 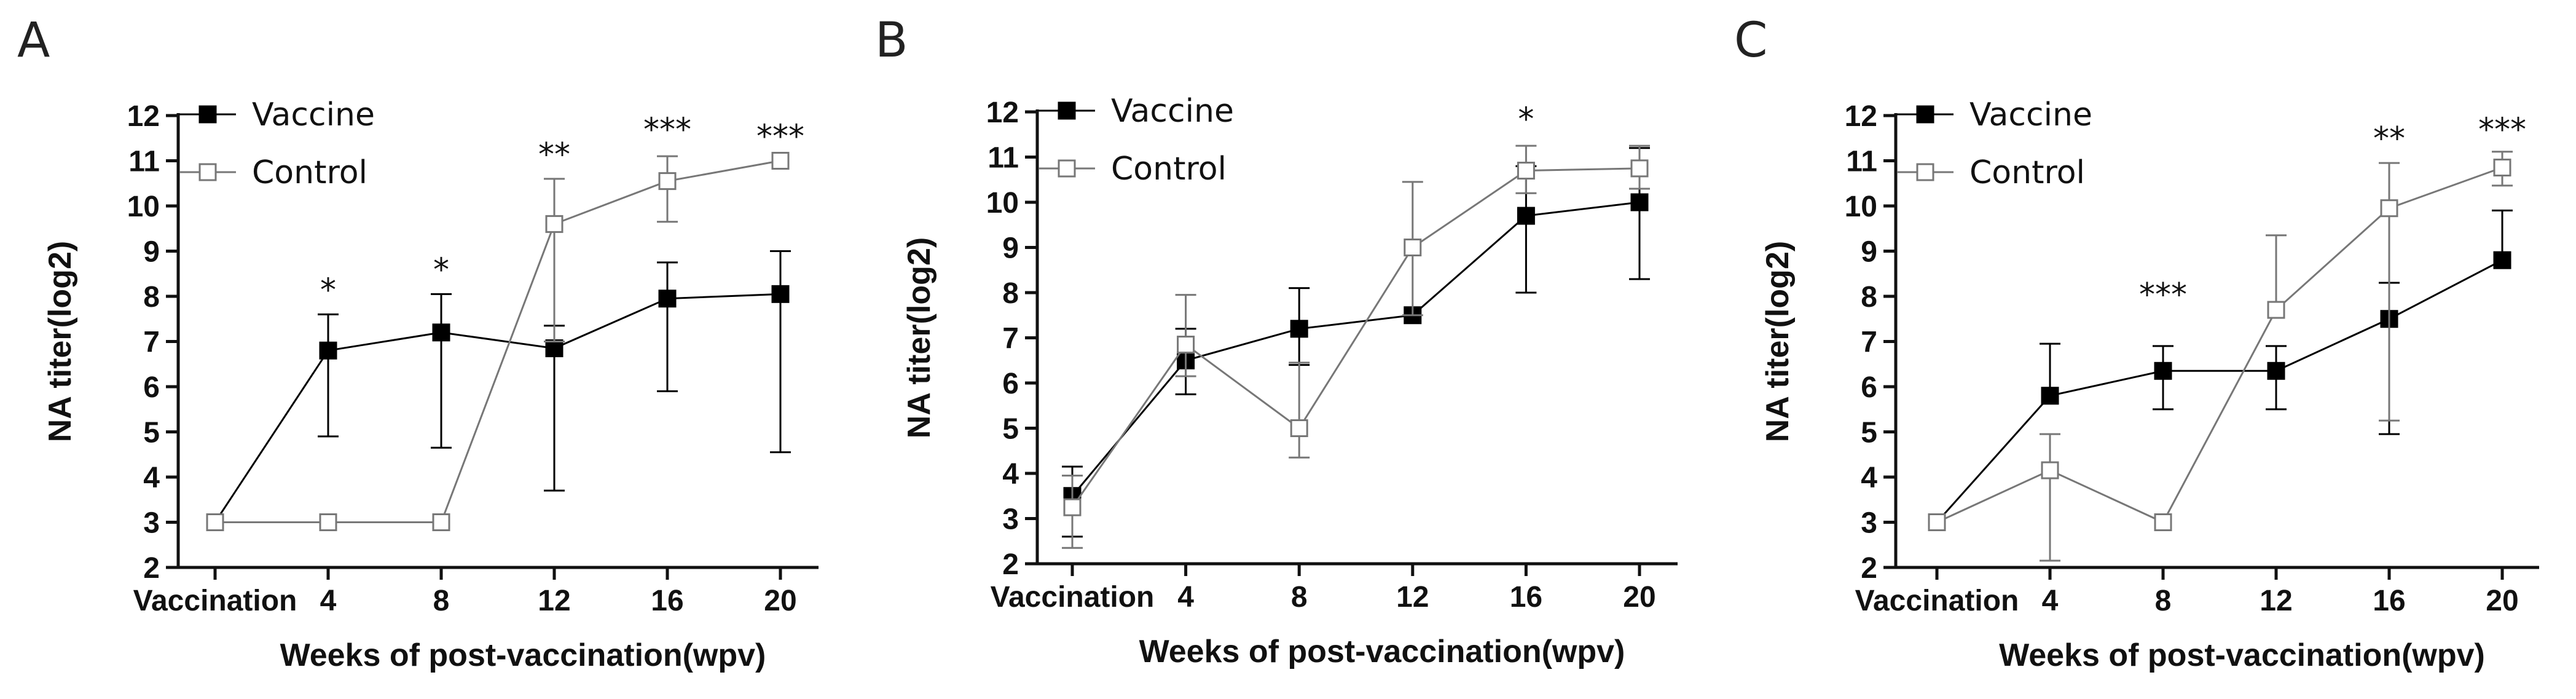 What do you see at coordinates (2502, 601) in the screenshot?
I see `x-tick-label: 20` at bounding box center [2502, 601].